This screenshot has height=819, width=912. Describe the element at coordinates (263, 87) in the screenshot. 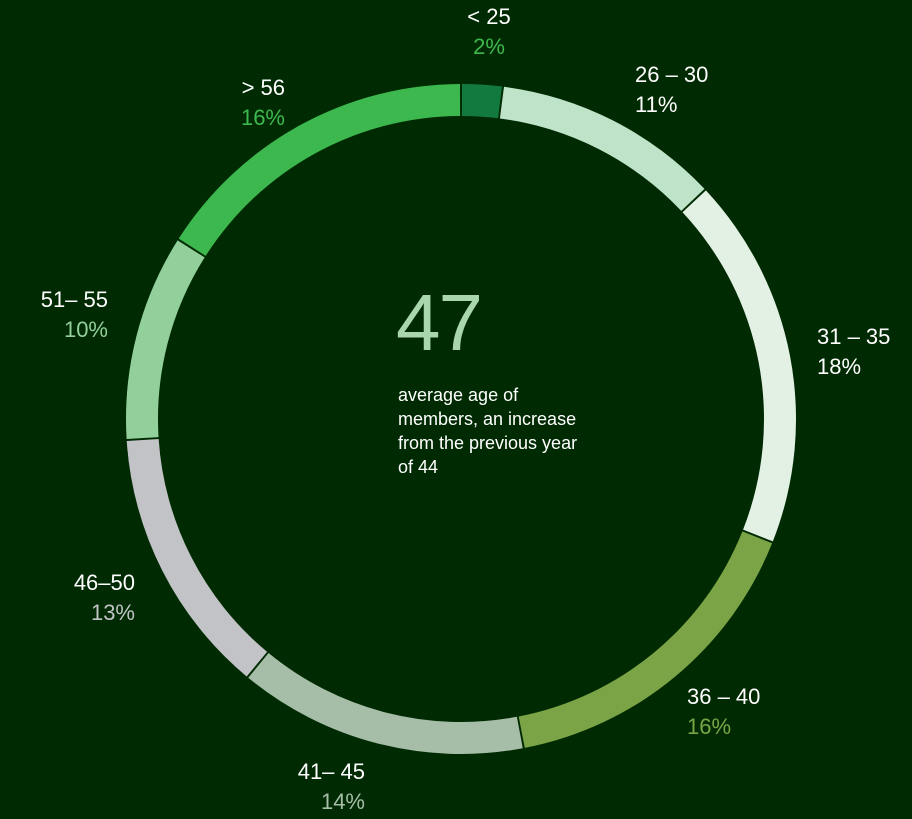

I see `slice-category-label-8: > 56` at that location.